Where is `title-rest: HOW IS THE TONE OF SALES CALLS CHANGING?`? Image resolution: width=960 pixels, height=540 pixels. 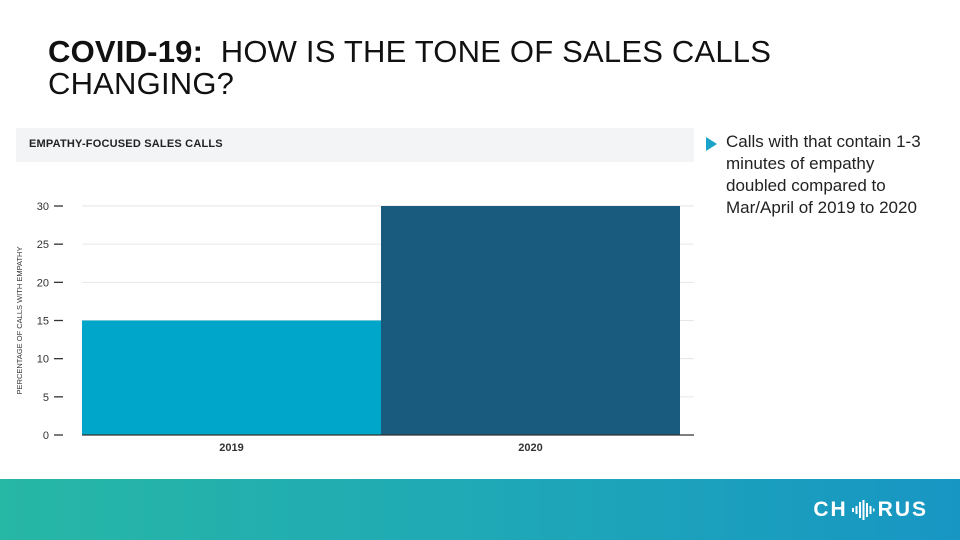
title-rest: HOW IS THE TONE OF SALES CALLS CHANGING? is located at coordinates (410, 67).